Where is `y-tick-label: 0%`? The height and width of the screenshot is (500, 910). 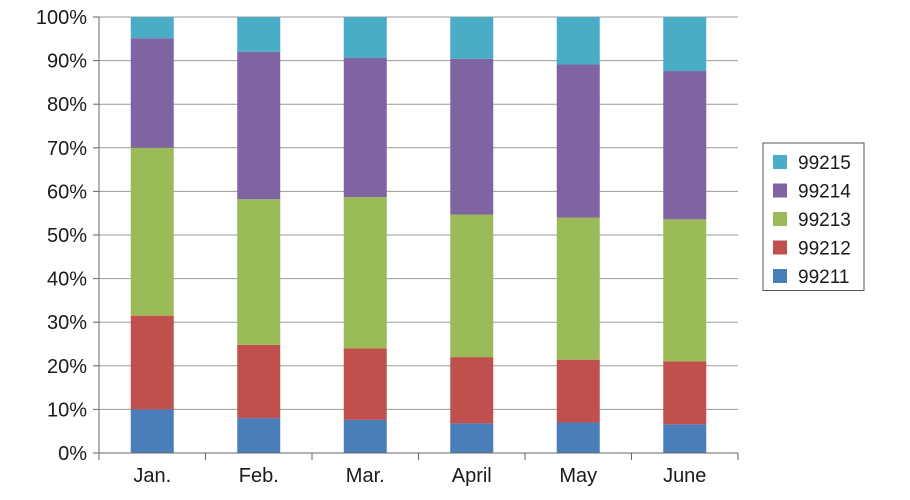 y-tick-label: 0% is located at coordinates (72, 454).